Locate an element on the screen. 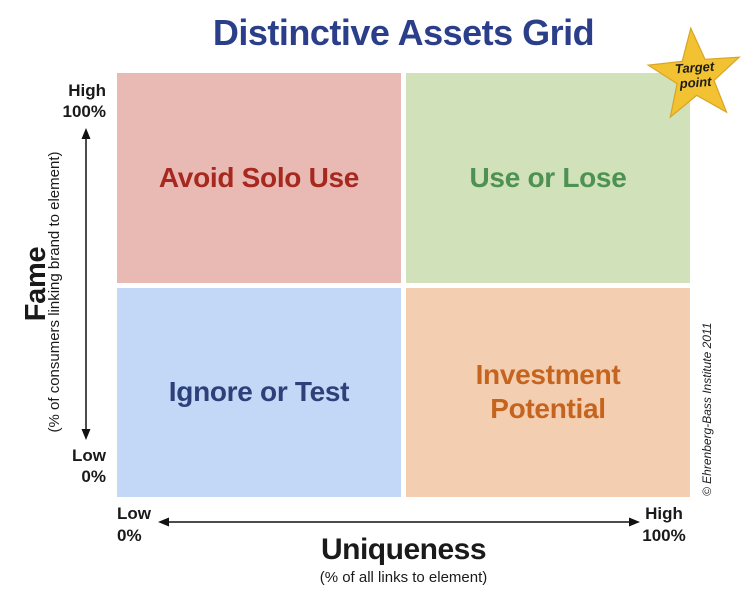 Image resolution: width=750 pixels, height=593 pixels. y-axis-low-text: Low is located at coordinates (89, 455).